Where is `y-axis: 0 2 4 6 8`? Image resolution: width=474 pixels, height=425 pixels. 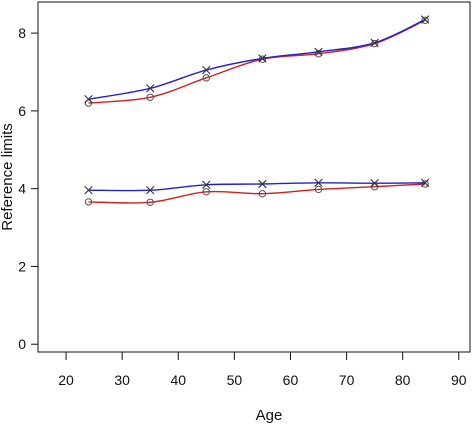
y-axis: 0 2 4 6 8 is located at coordinates (28, 188).